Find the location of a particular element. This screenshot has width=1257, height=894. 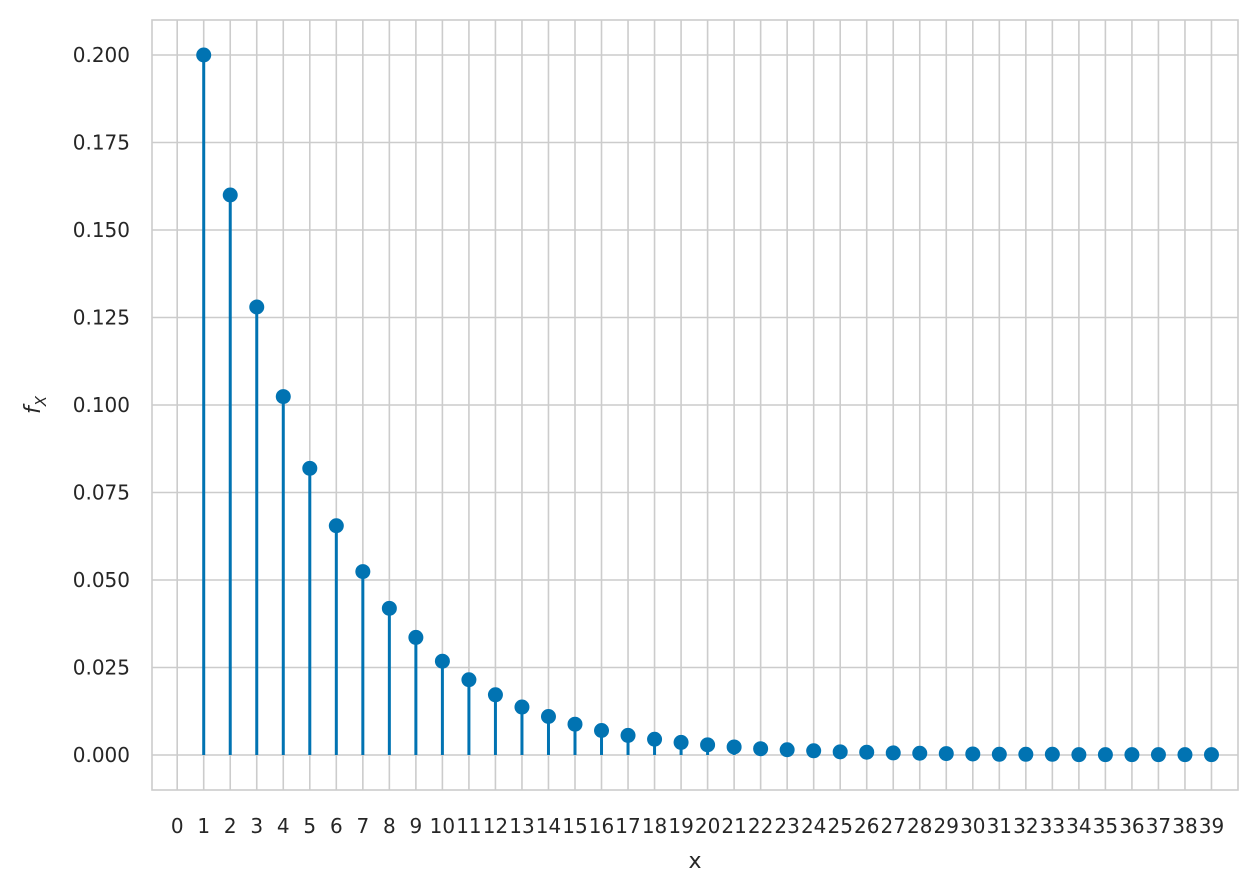

y-tick-label: 0.075 is located at coordinates (101, 493).